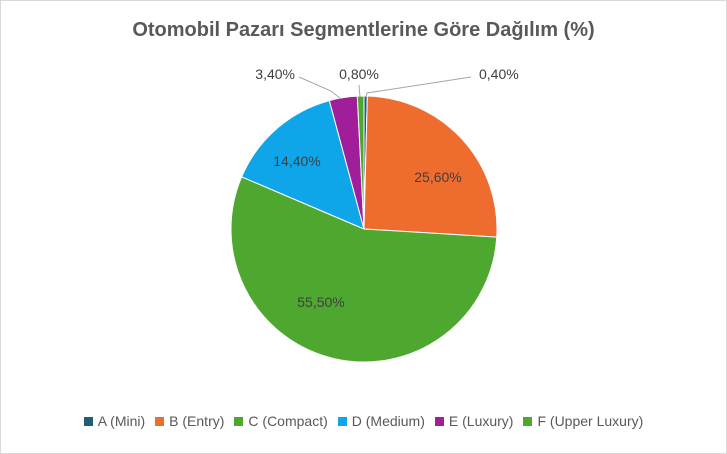  What do you see at coordinates (481, 421) in the screenshot?
I see `legend-label: E (Luxury)` at bounding box center [481, 421].